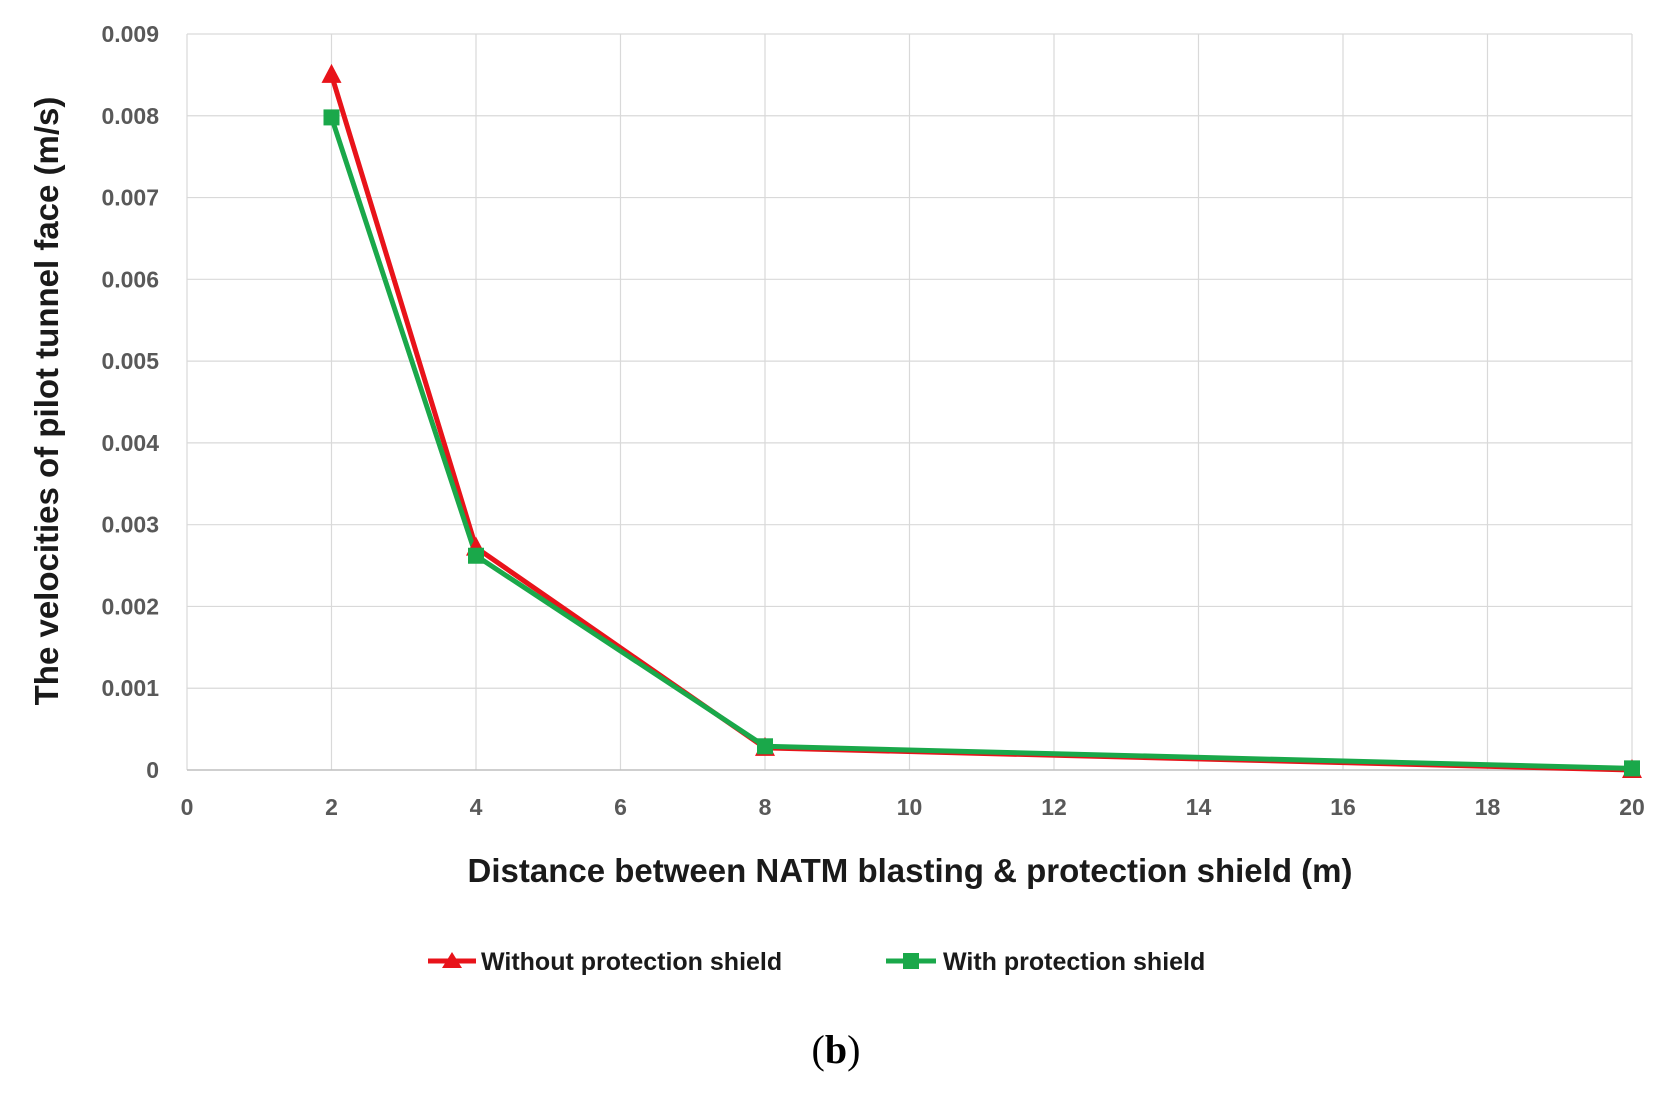  Describe the element at coordinates (1199, 807) in the screenshot. I see `x-tick-label: 14` at that location.